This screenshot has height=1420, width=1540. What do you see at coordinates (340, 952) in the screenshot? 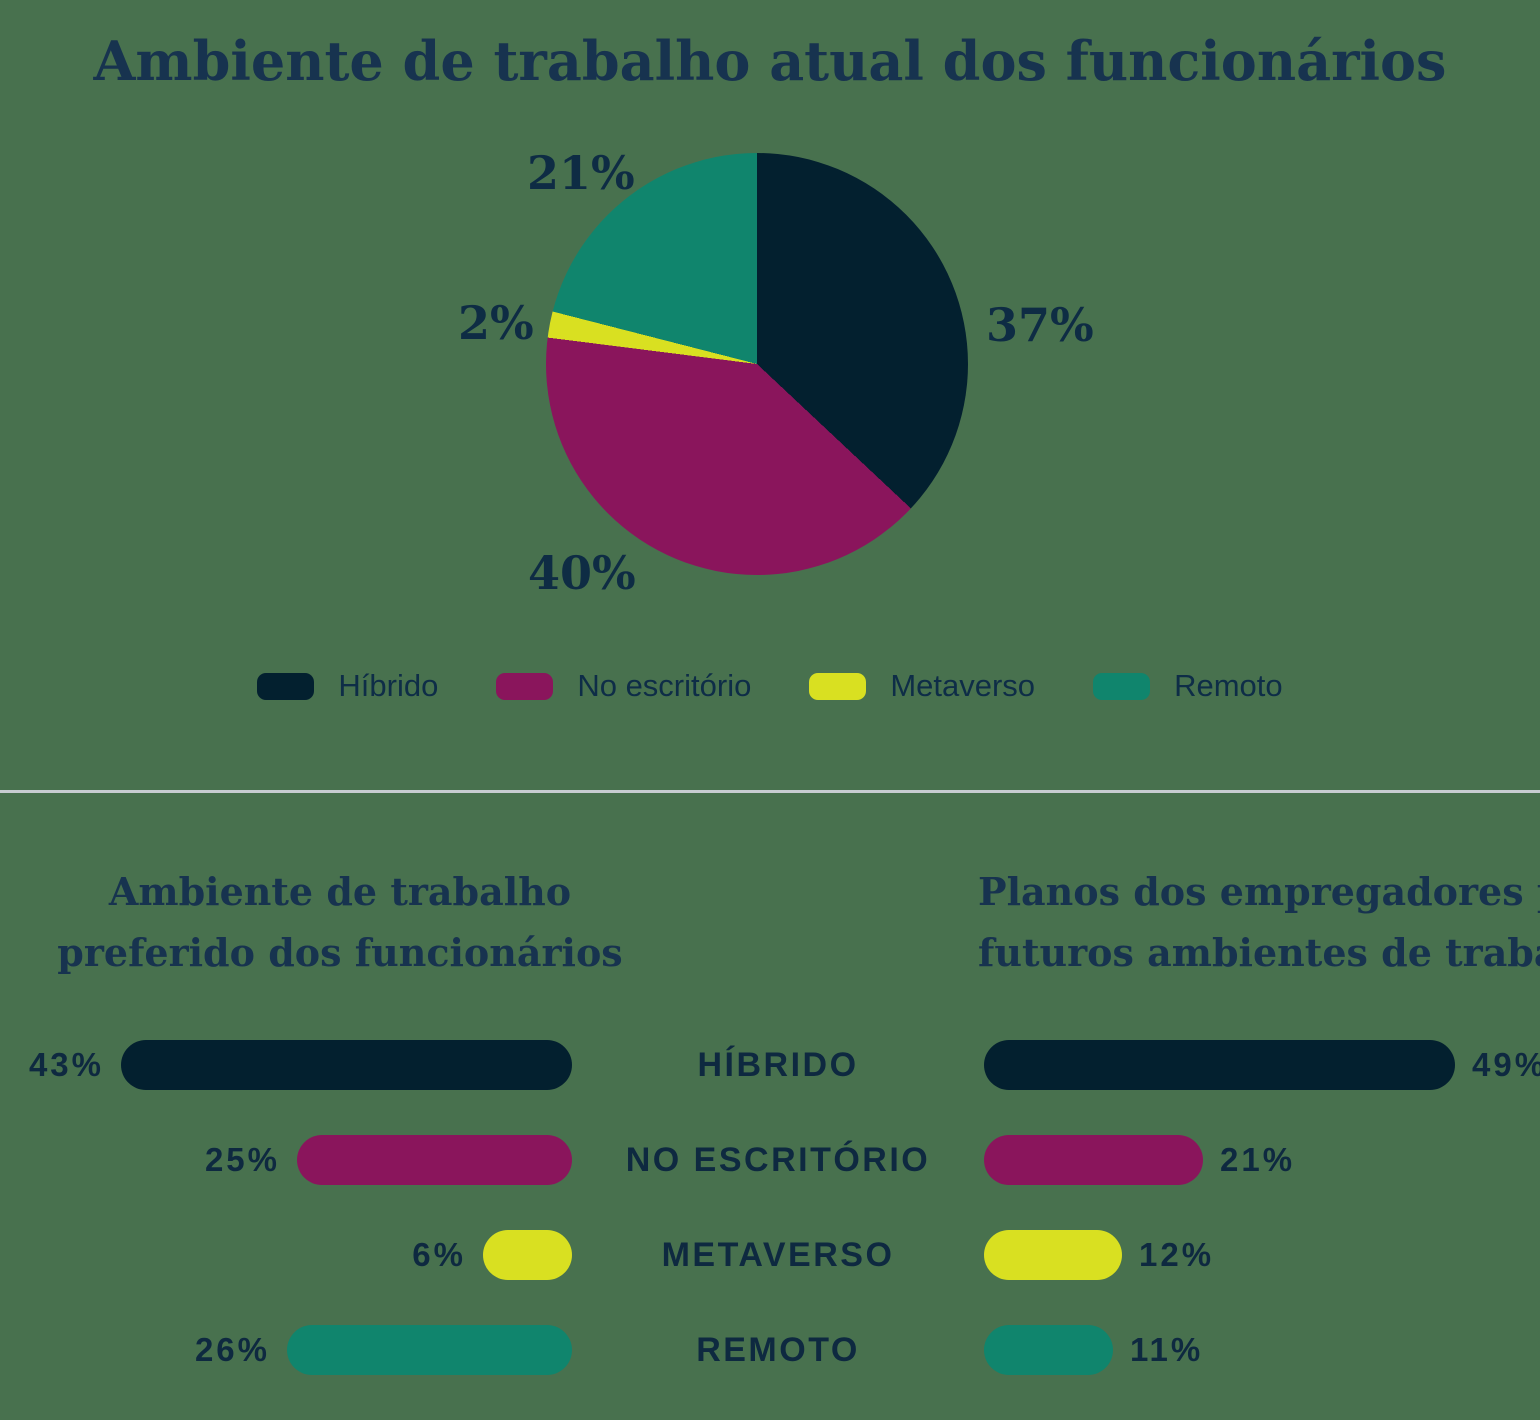
I see `left-bar-chart-title-line2: preferido dos funcionários` at bounding box center [340, 952].